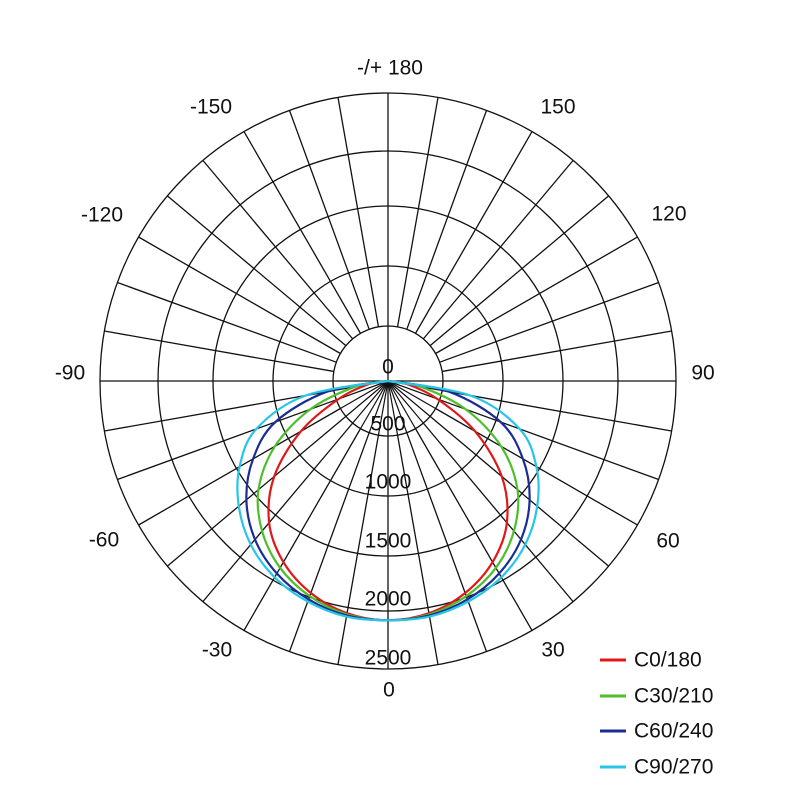 The image size is (800, 800). Describe the element at coordinates (390, 68) in the screenshot. I see `angle-tick-label: -/+ 180` at that location.